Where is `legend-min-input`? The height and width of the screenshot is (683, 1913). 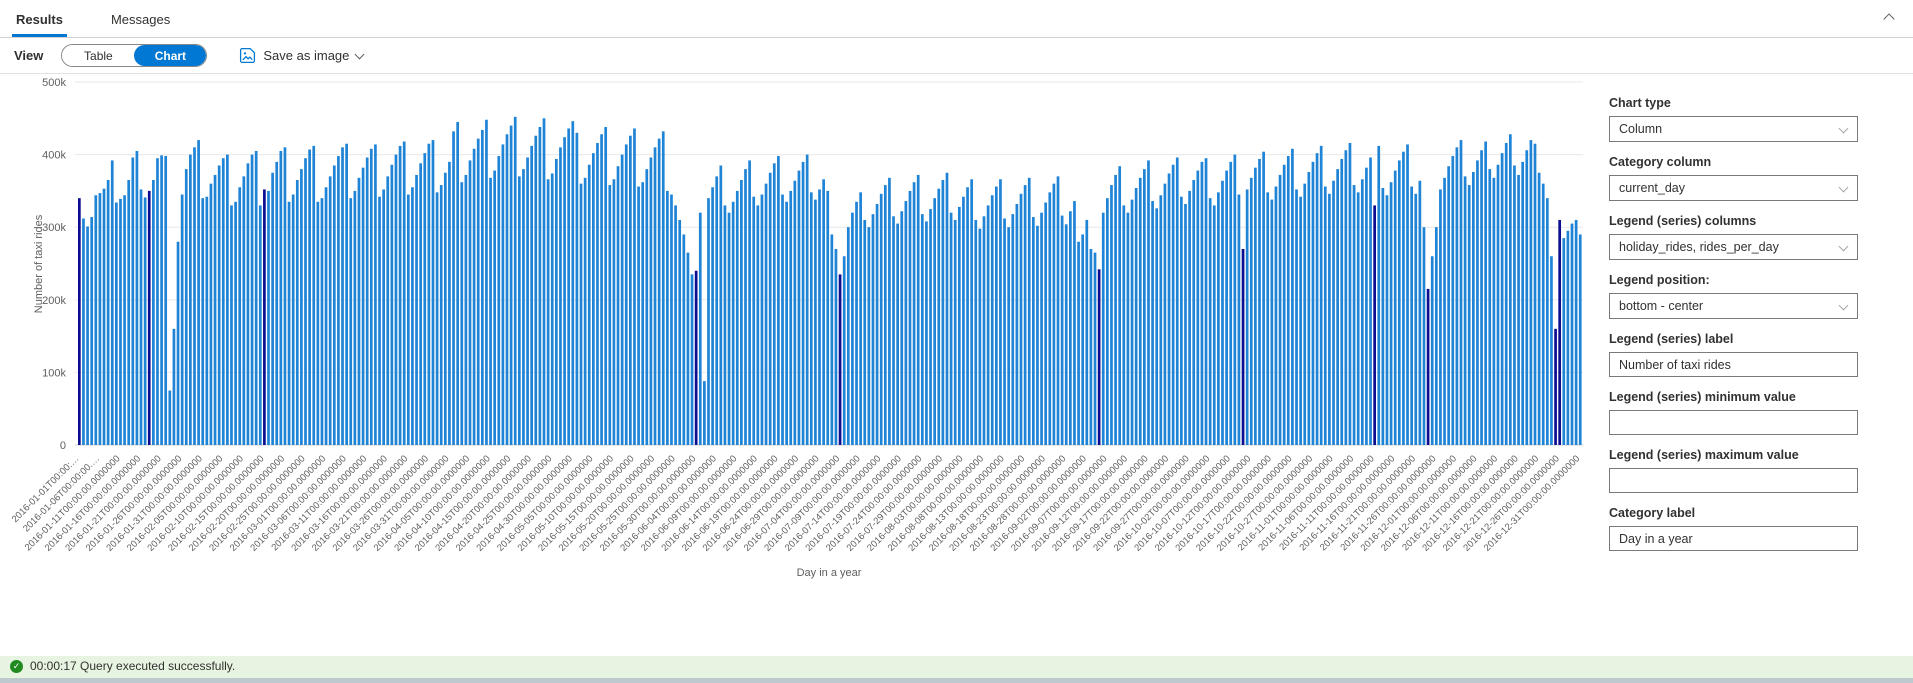 legend-min-input is located at coordinates (1733, 422).